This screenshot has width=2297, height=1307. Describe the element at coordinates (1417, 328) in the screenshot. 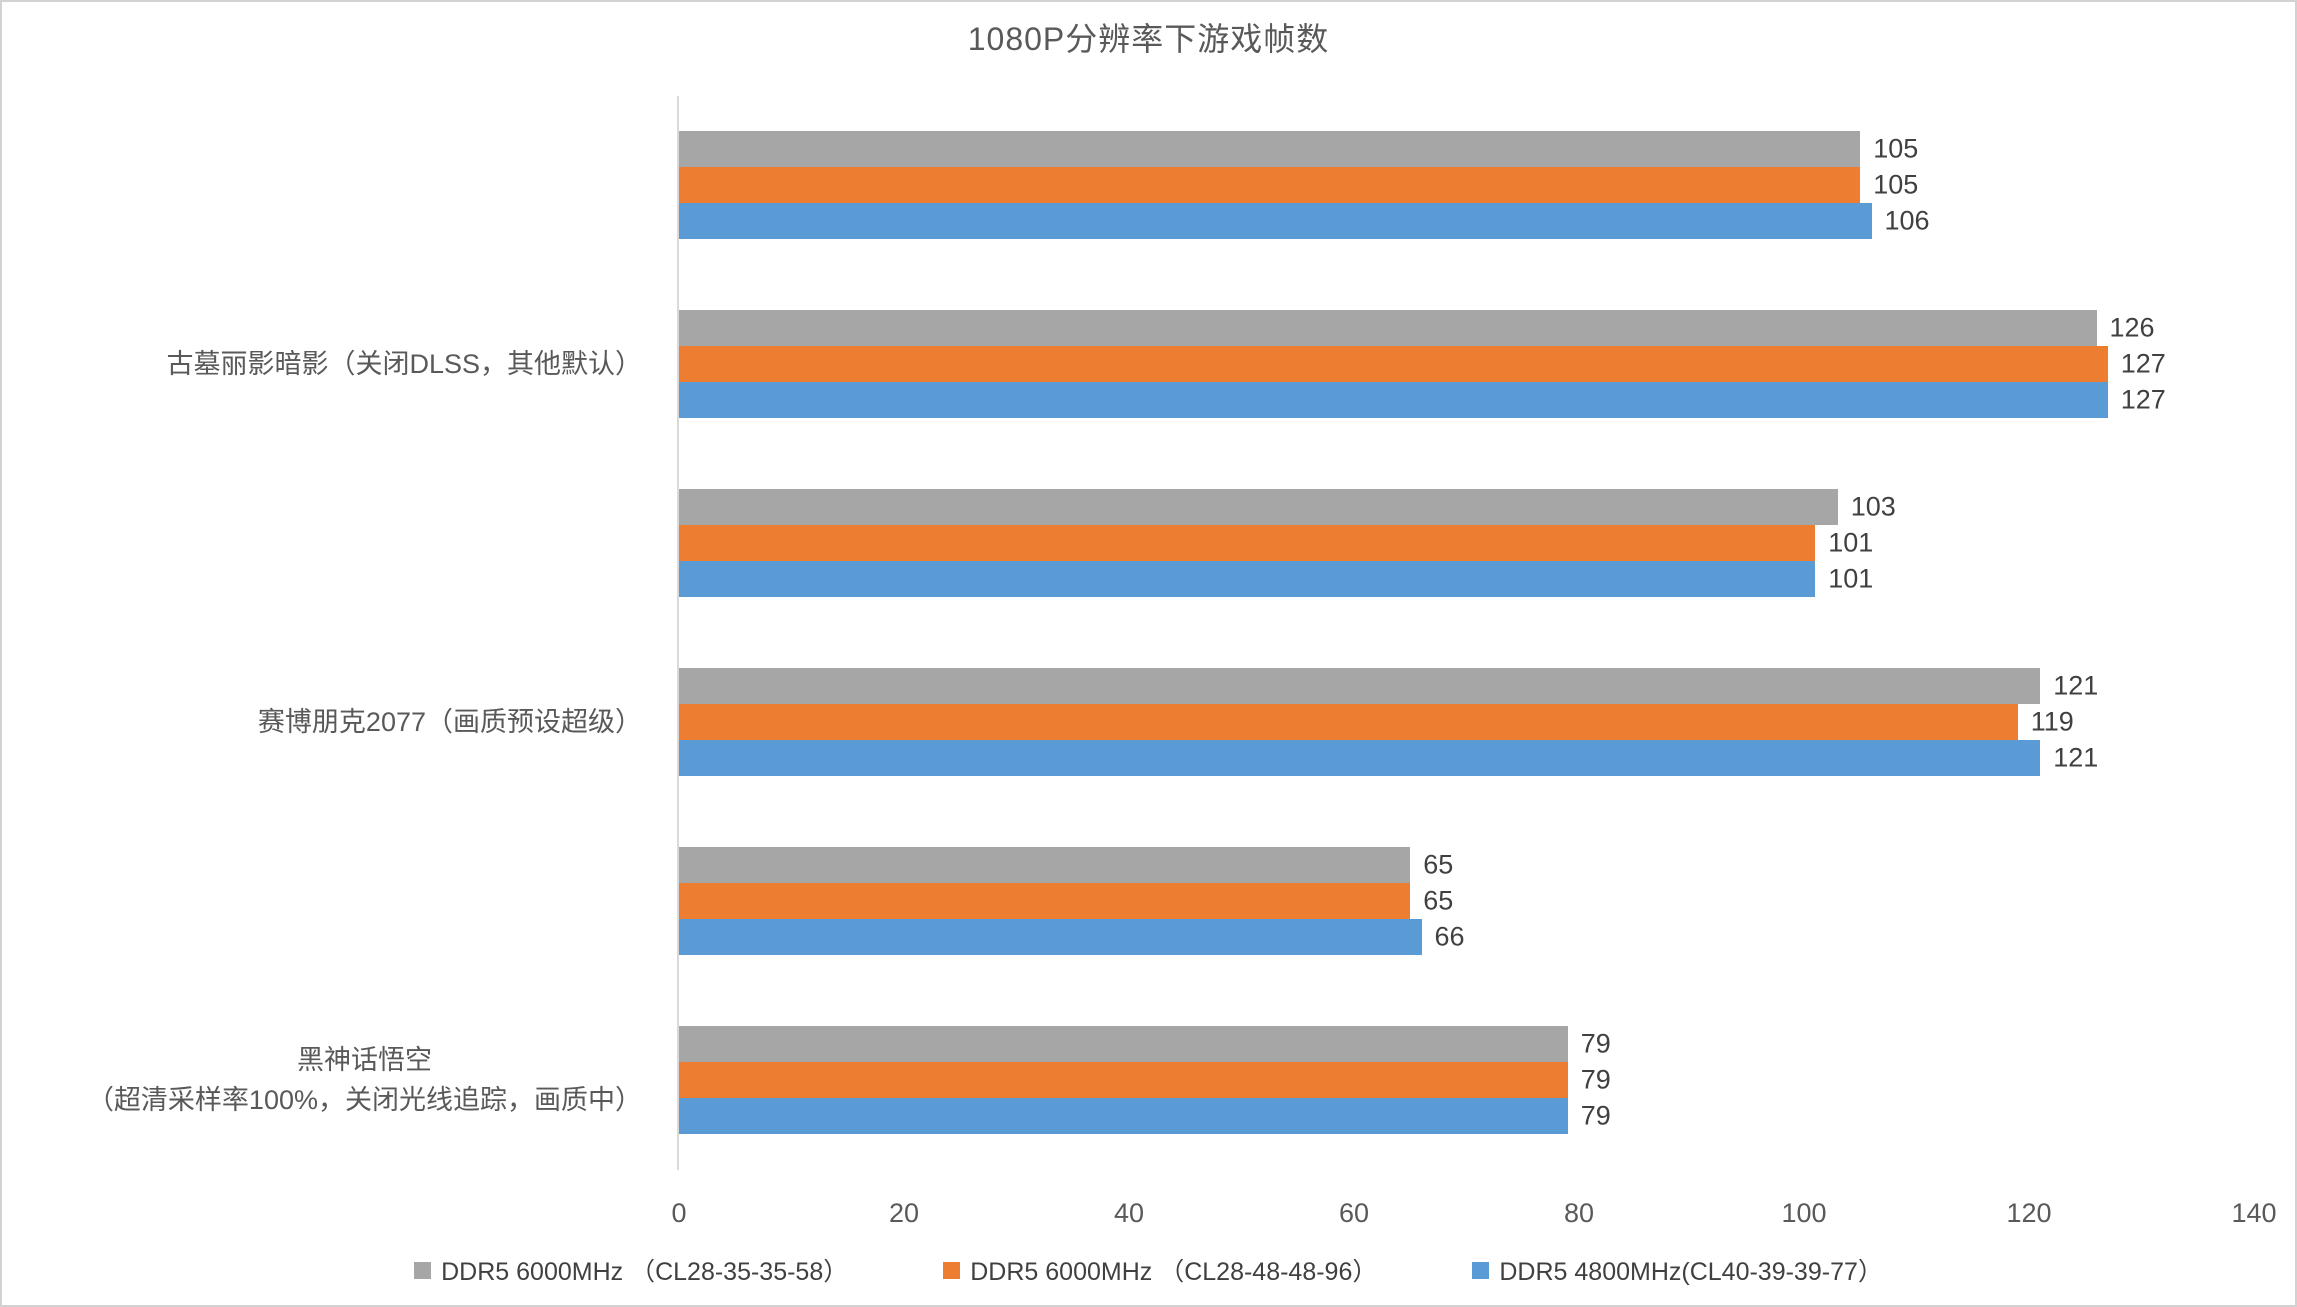

I see `bar-series0-group1: 126` at that location.